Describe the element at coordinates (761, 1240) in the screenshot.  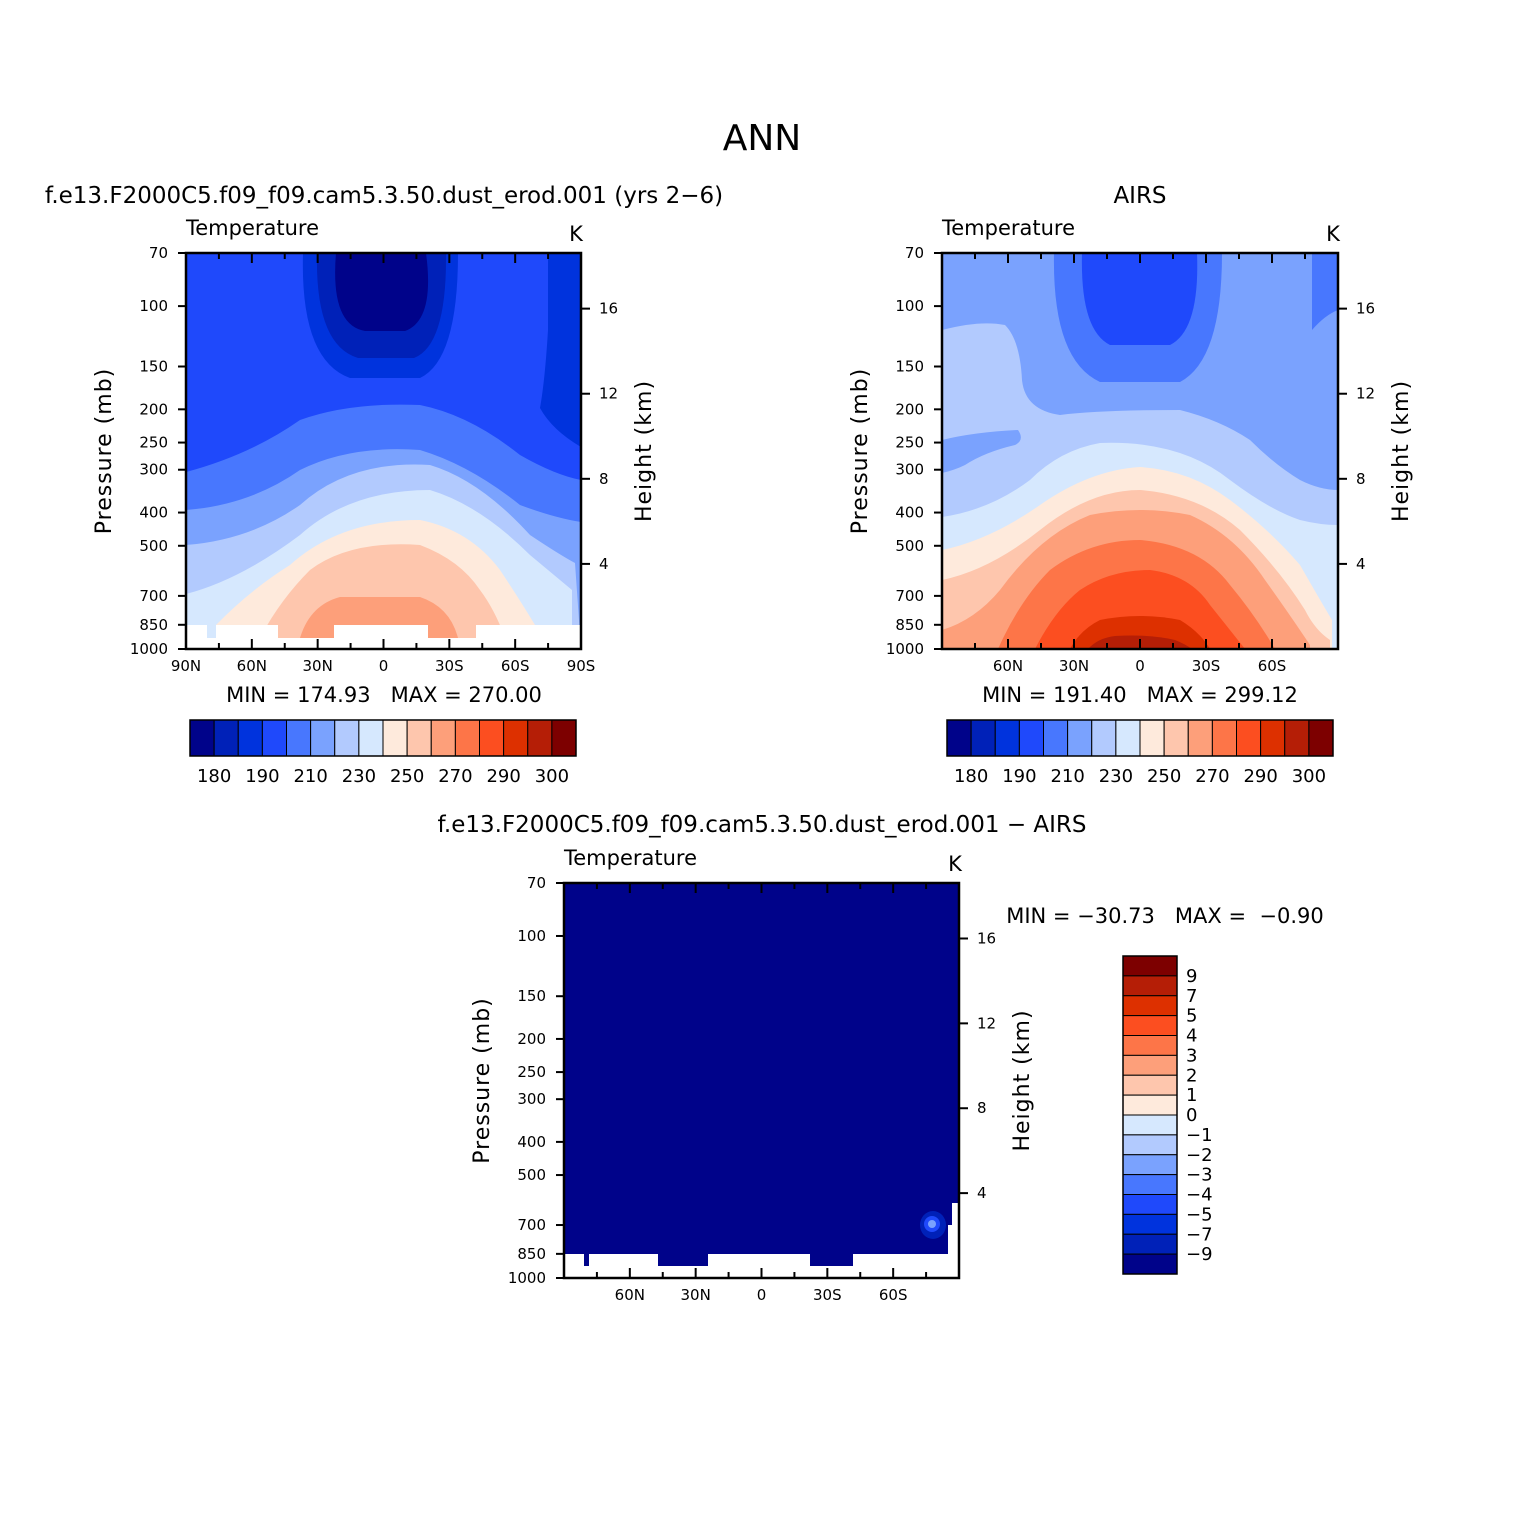
I see `topography-mask` at that location.